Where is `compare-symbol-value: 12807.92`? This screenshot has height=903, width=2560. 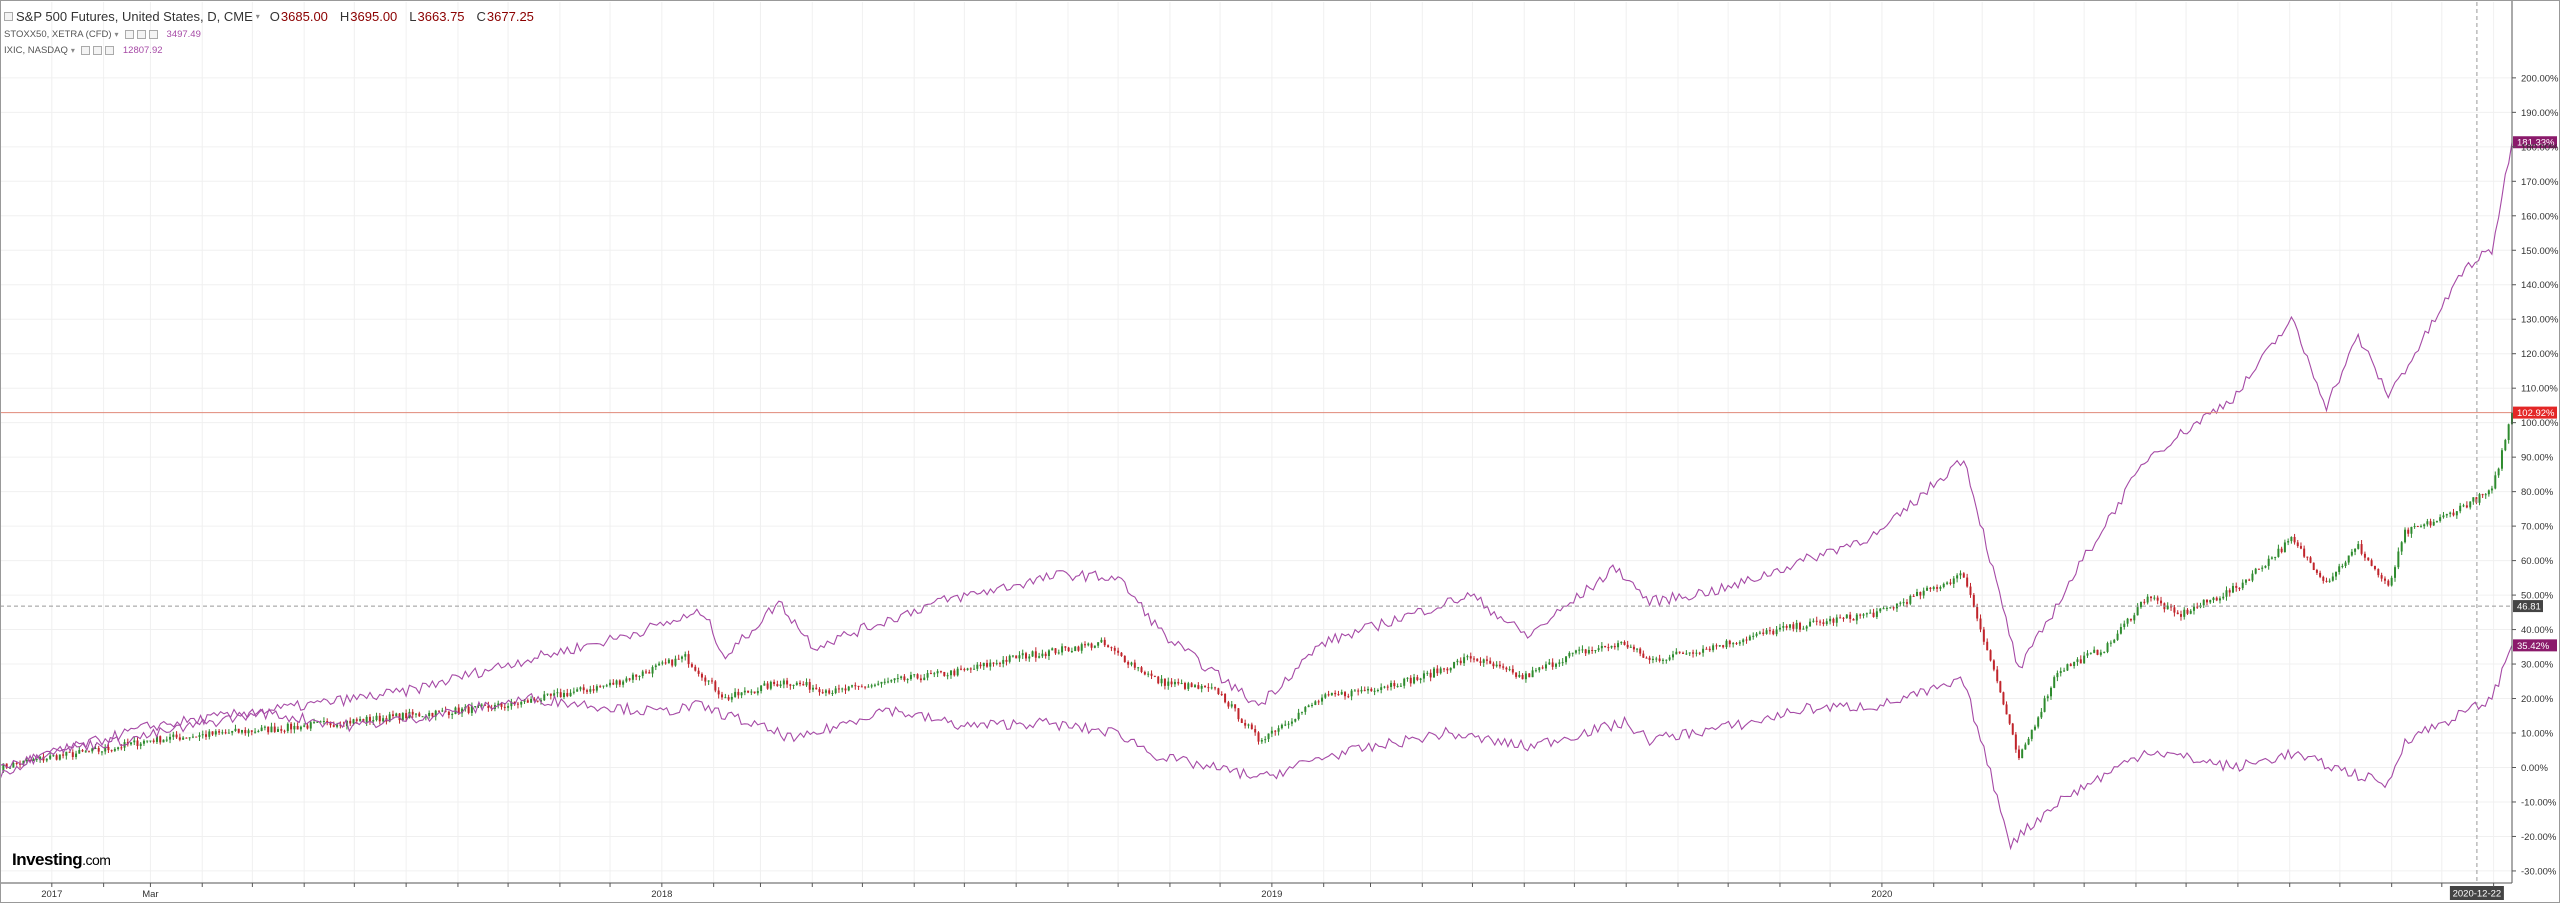 compare-symbol-value: 12807.92 is located at coordinates (142, 50).